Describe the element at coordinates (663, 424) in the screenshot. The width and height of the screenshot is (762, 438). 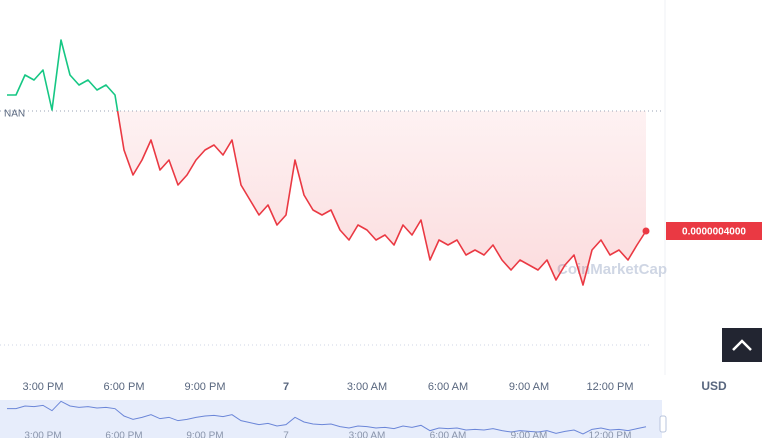
I see `navigator-handle` at that location.